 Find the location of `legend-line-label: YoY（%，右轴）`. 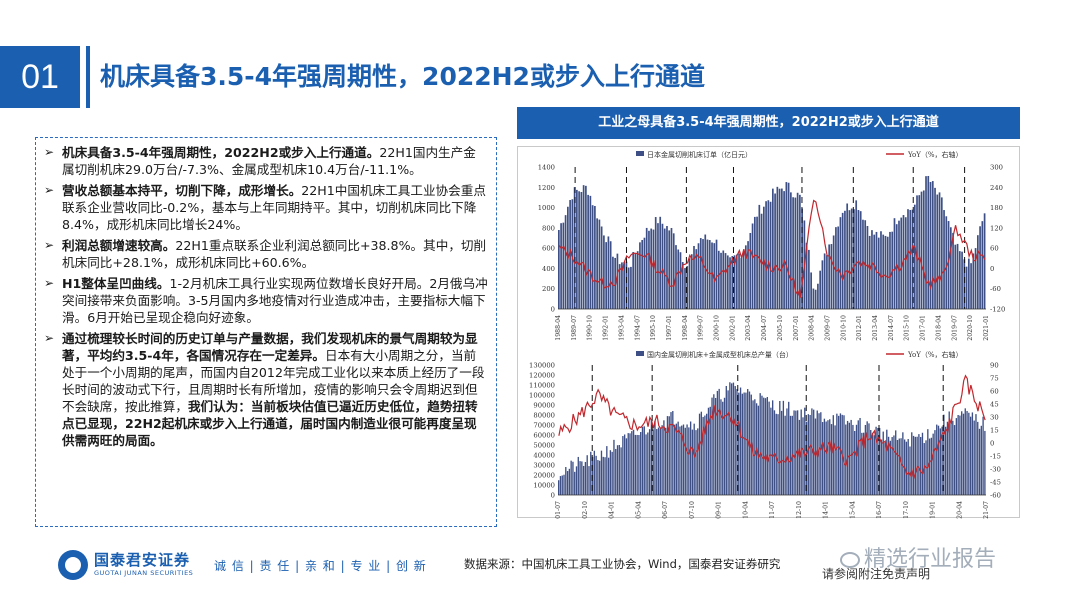

legend-line-label: YoY（%，右轴） is located at coordinates (935, 354).